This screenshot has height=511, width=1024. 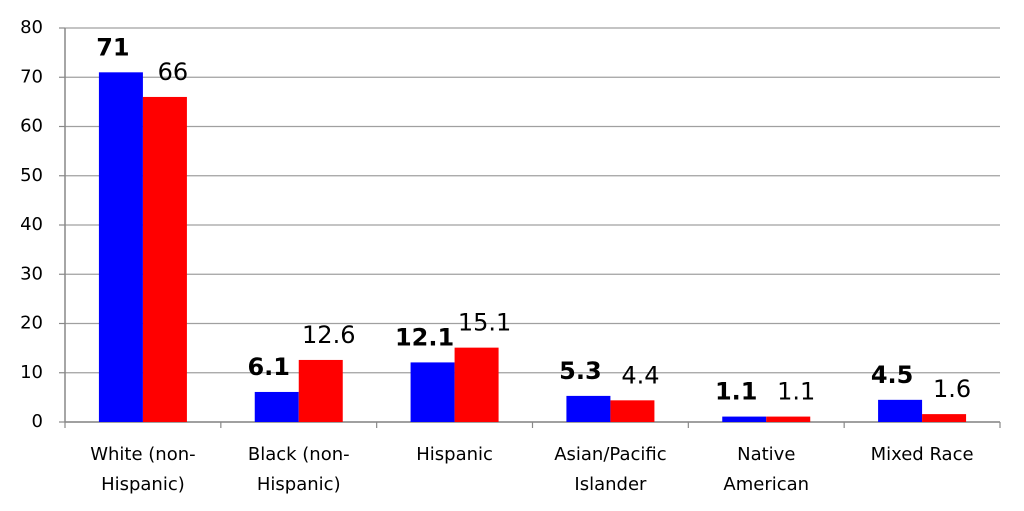 I want to click on value-label: 12.6, so click(x=328, y=335).